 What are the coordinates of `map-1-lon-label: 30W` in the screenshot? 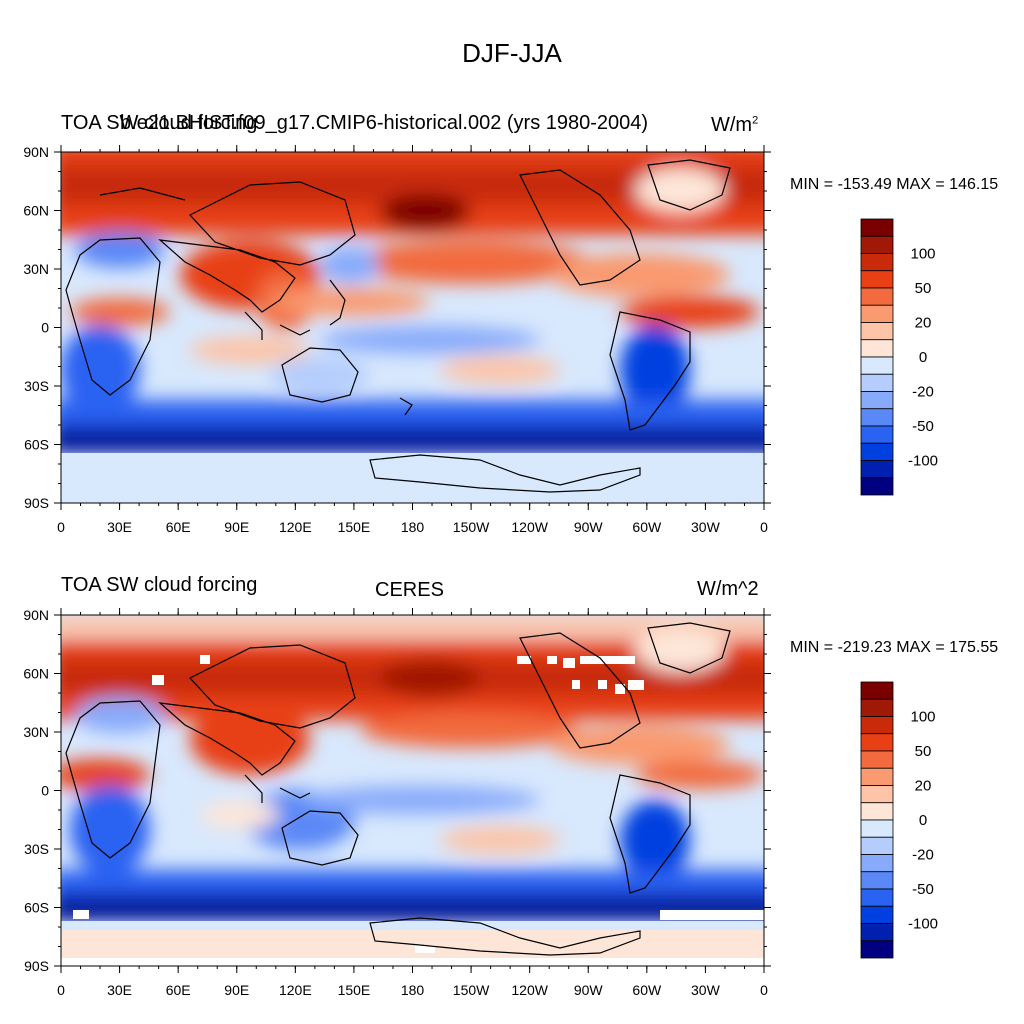 It's located at (706, 527).